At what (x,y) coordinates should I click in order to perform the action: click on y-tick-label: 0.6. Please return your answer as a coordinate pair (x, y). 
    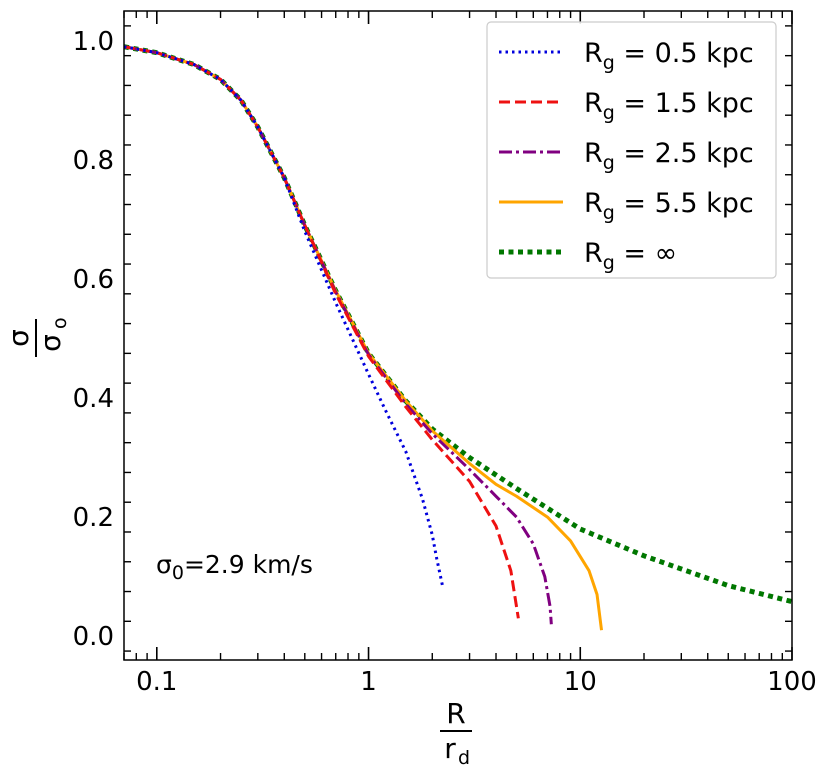
    Looking at the image, I should click on (93, 280).